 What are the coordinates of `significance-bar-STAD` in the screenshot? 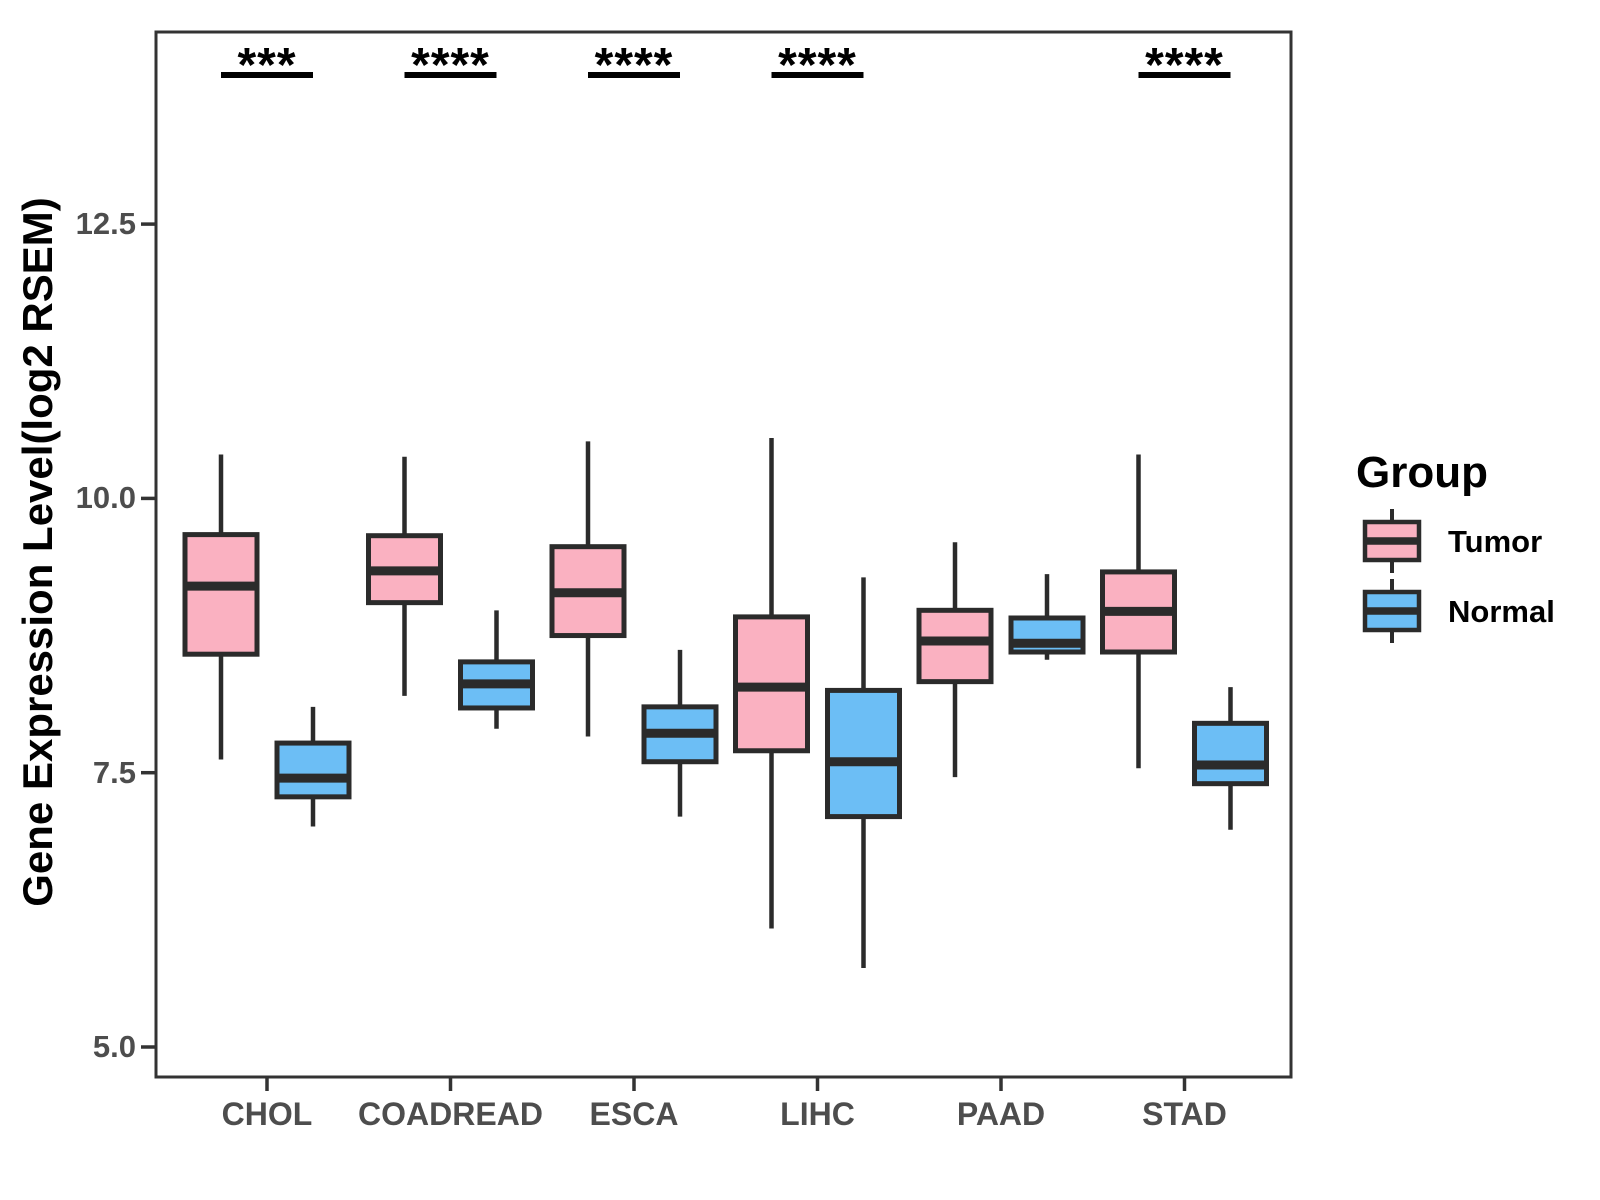 It's located at (1184, 75).